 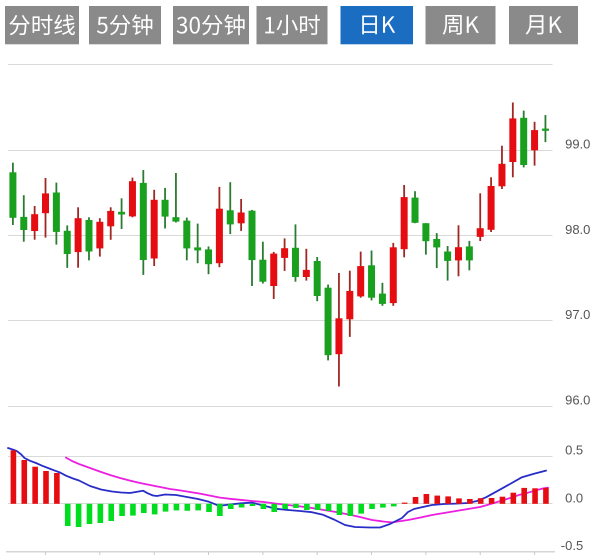 I want to click on svg-text: 0.0, so click(x=574, y=497).